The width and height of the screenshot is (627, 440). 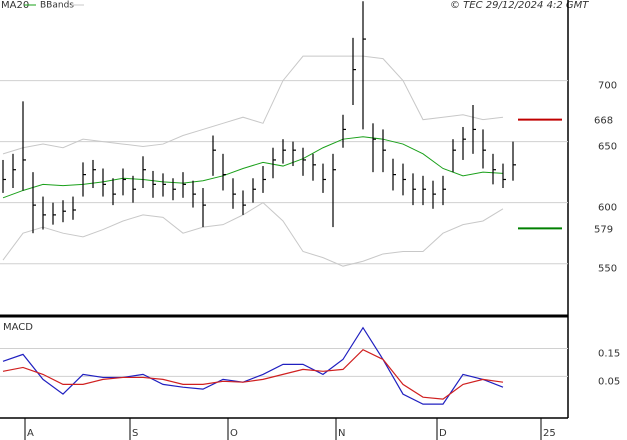 I want to click on bband-lower, so click(x=253, y=234).